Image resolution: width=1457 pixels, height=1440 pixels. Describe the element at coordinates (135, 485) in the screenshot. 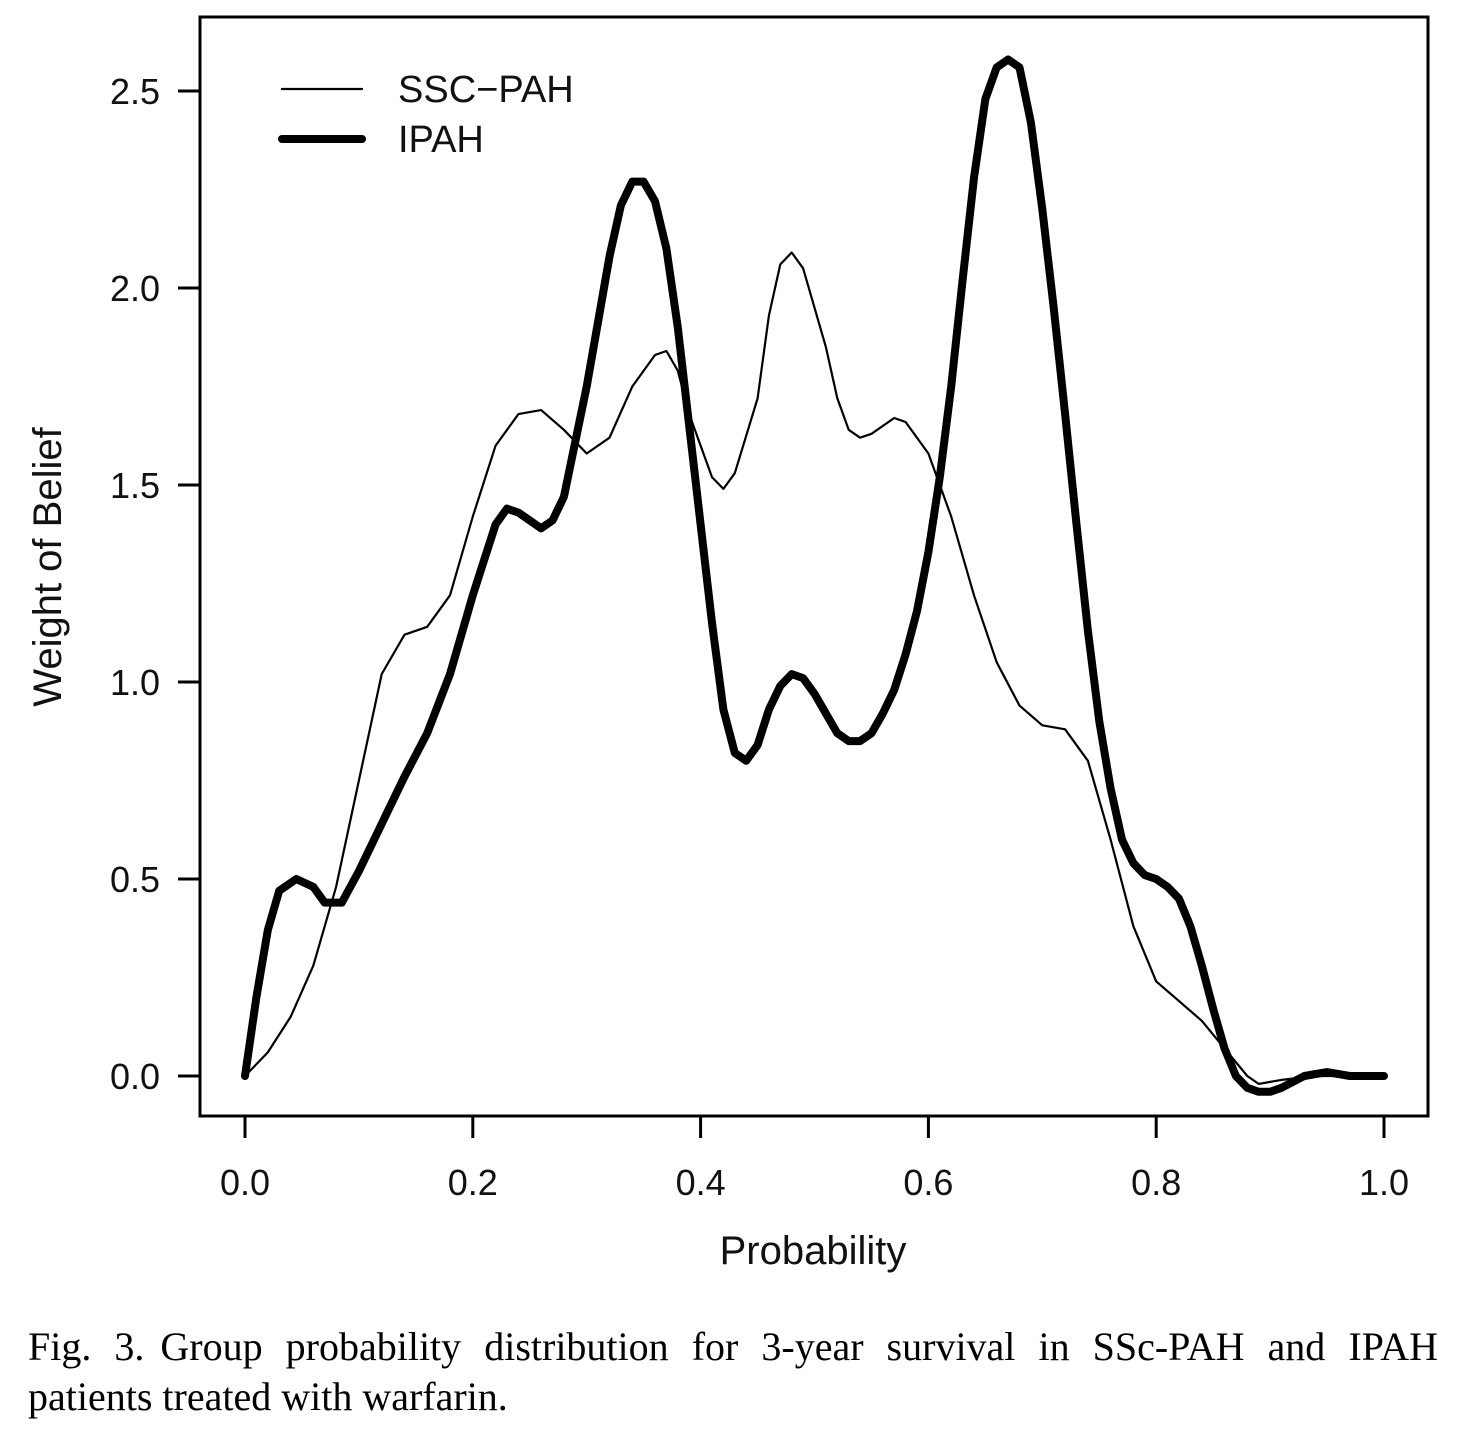

I see `y-tick-label: 1.5` at that location.